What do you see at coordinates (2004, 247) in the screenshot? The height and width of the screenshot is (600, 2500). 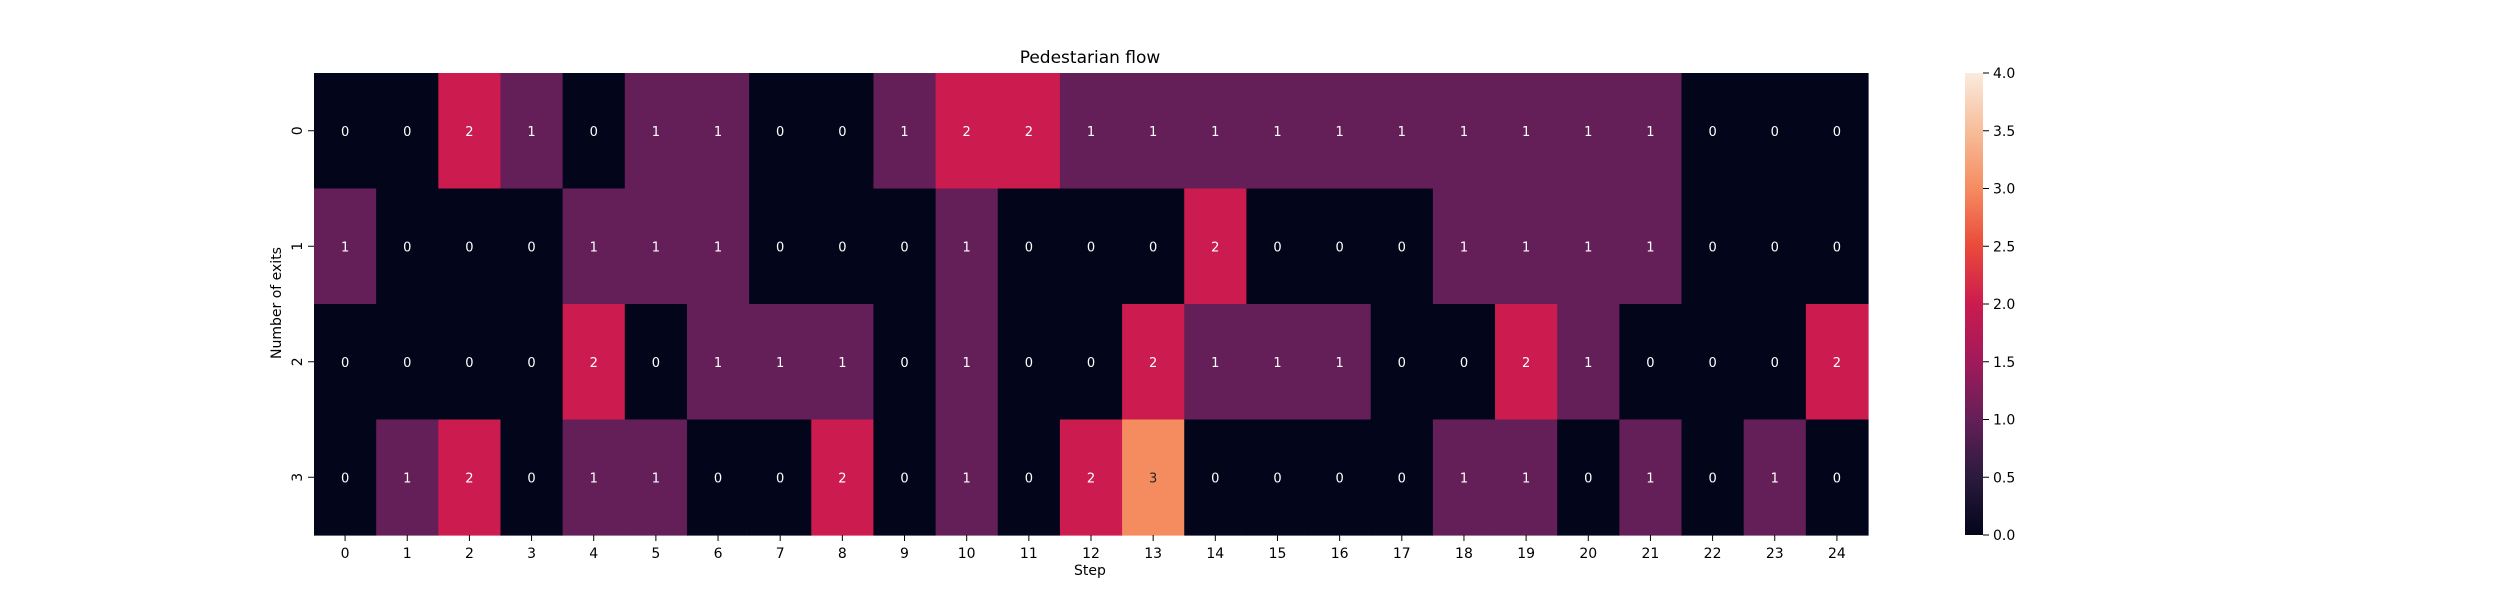 I see `colorbar-tick-label: 2.5` at bounding box center [2004, 247].